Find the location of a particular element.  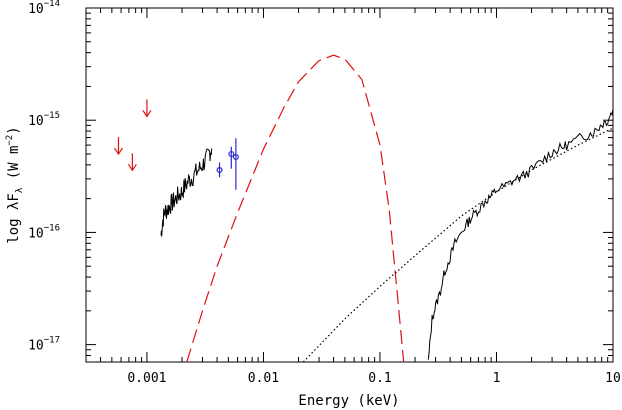

x-tick-label: 0.01 is located at coordinates (263, 378).